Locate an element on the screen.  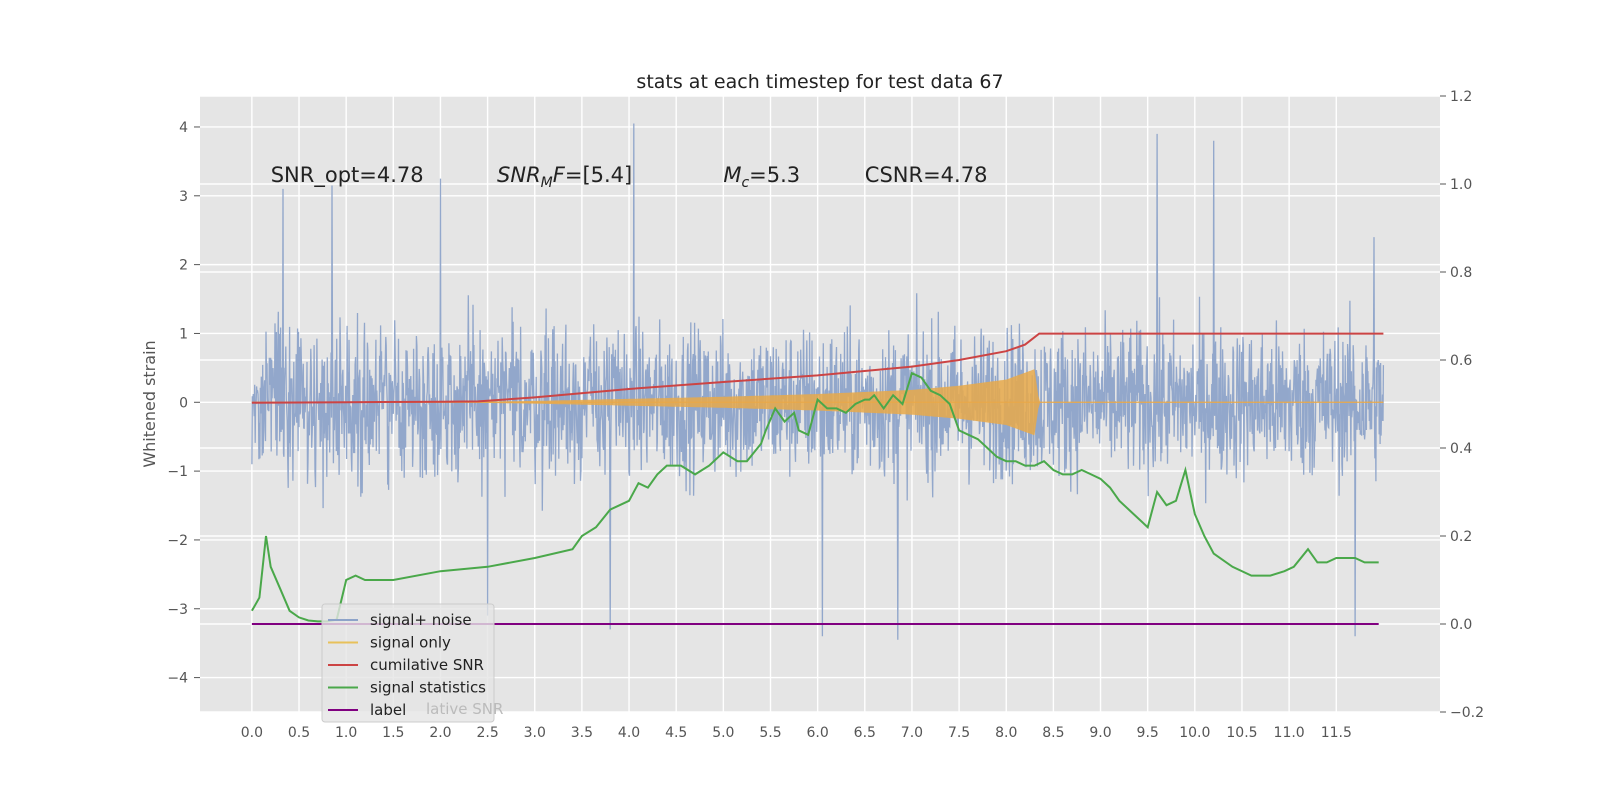
x-tick-label: 10.5 is located at coordinates (1241, 733).